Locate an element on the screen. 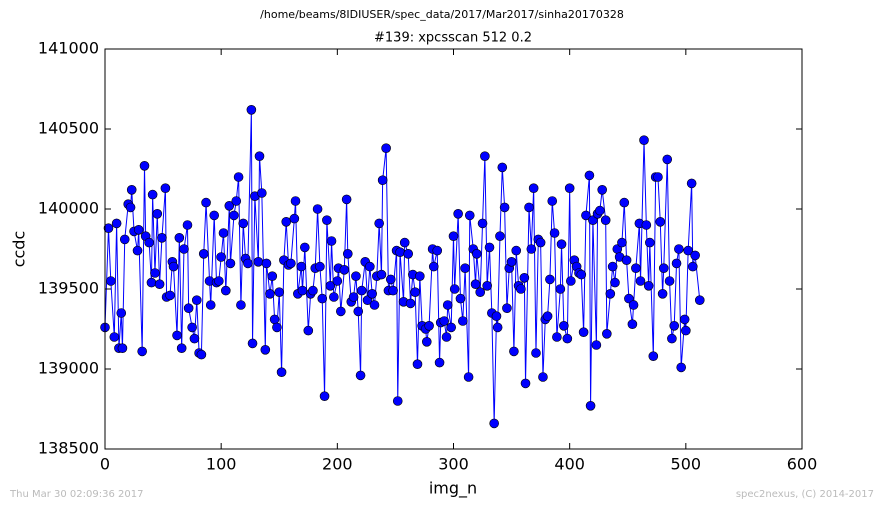  y-tick-label: 139500 is located at coordinates (68, 288).